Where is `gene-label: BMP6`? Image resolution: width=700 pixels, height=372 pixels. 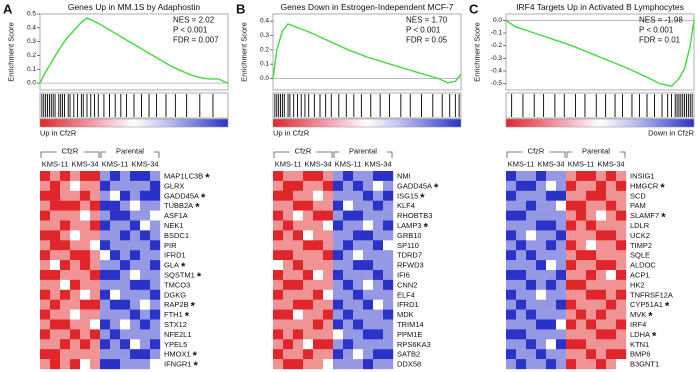 gene-label: BMP6 is located at coordinates (640, 354).